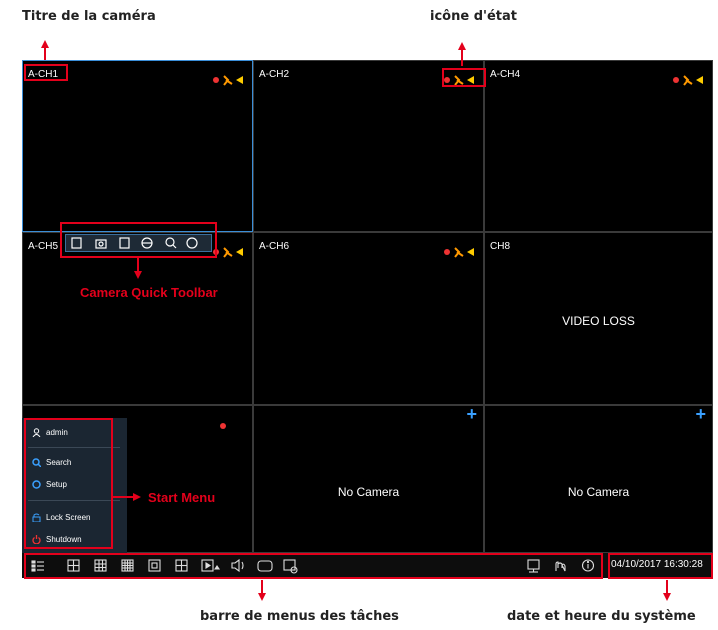  What do you see at coordinates (89, 16) in the screenshot?
I see `annotation: Titre de la caméra` at bounding box center [89, 16].